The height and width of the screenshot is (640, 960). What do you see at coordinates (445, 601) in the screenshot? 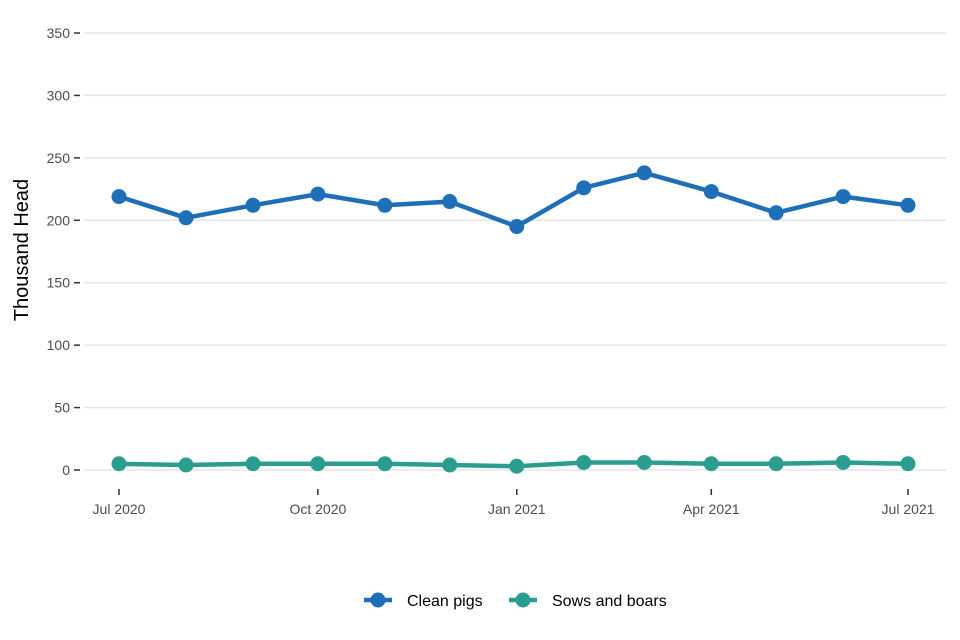
I see `legend-label: Clean pigs` at bounding box center [445, 601].